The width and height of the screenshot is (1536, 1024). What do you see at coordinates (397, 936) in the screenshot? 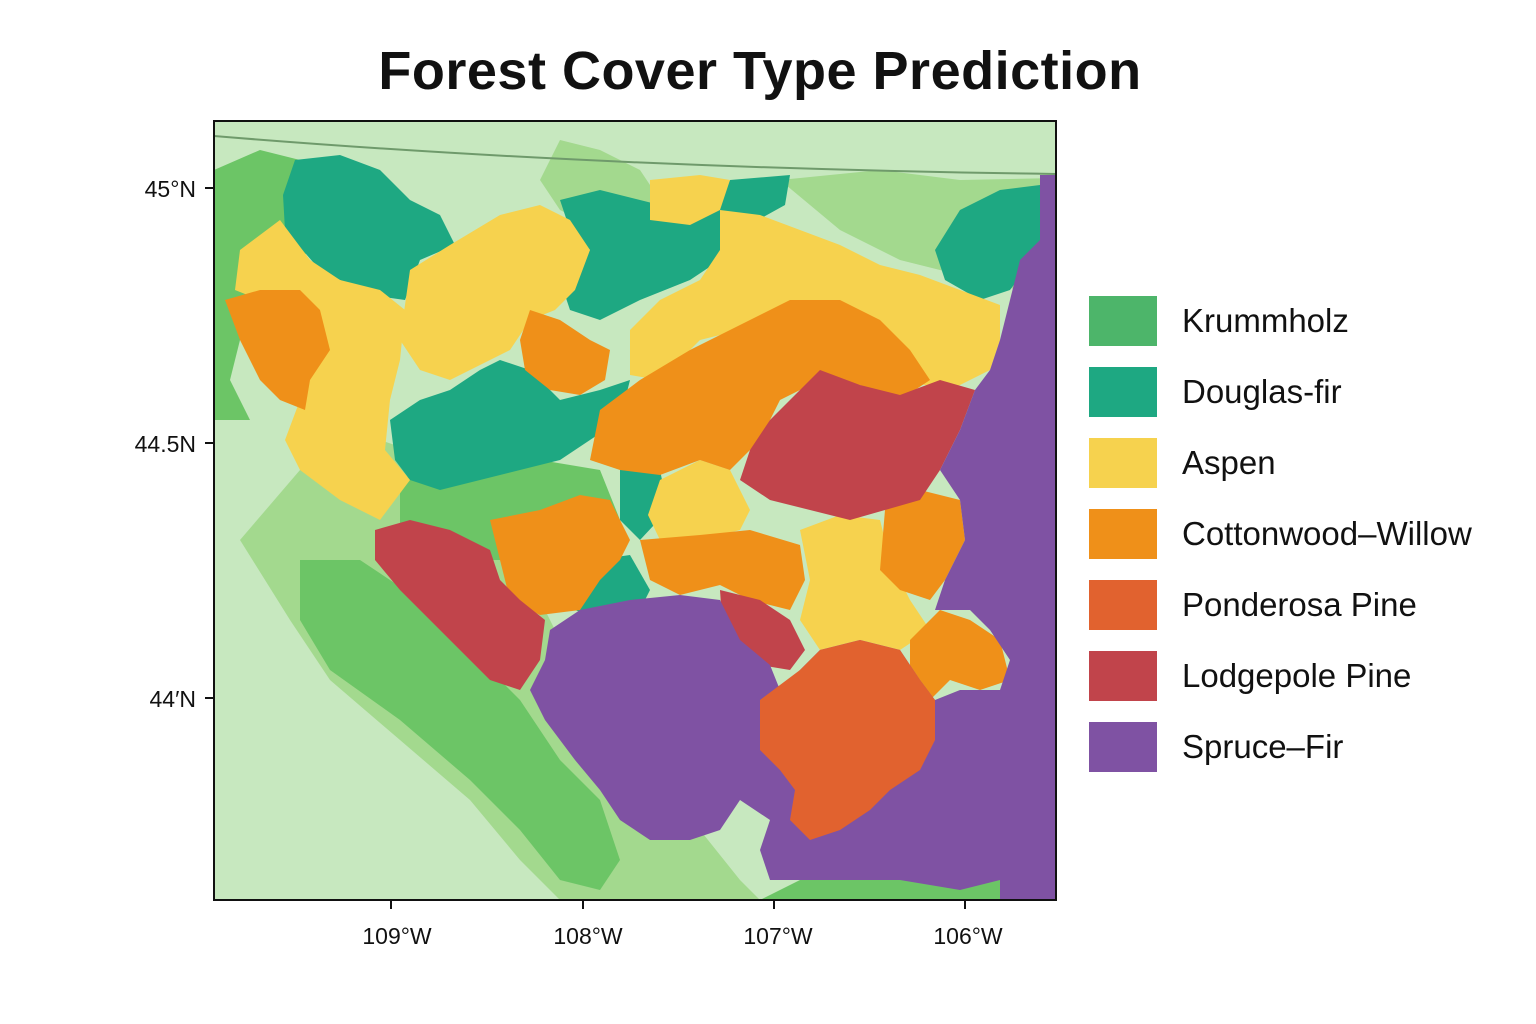
I see `x-tick-label: 109°W` at bounding box center [397, 936].